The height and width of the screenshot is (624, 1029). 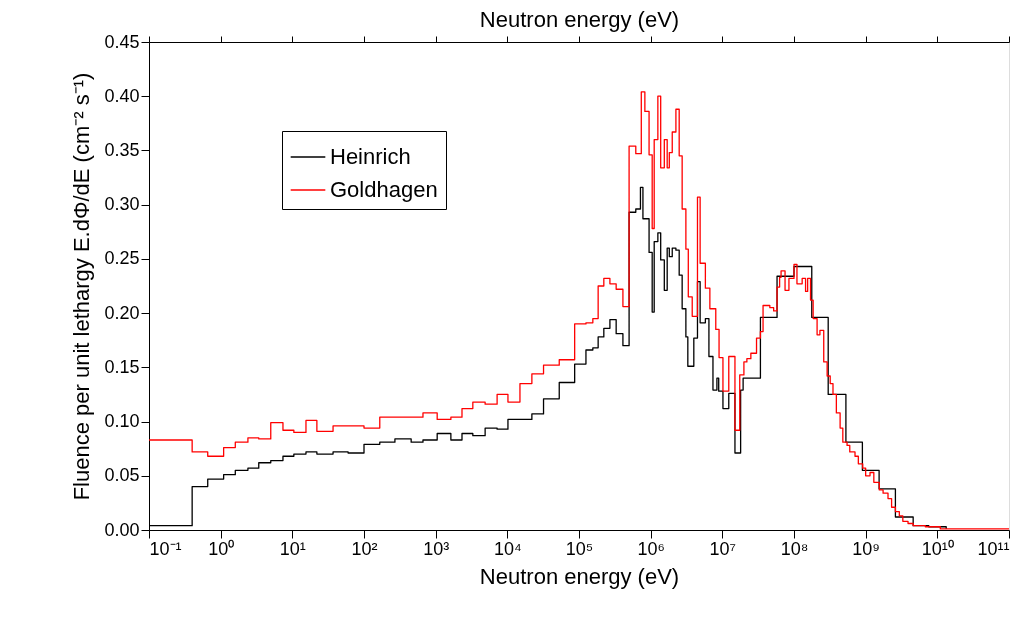 What do you see at coordinates (507, 548) in the screenshot?
I see `x-tick-label: 10⁴` at bounding box center [507, 548].